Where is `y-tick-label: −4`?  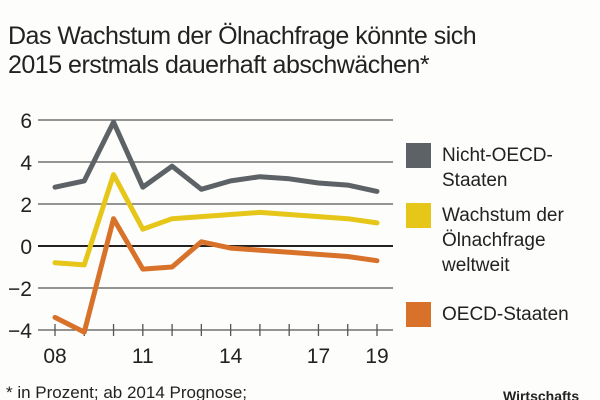 y-tick-label: −4 is located at coordinates (20, 331).